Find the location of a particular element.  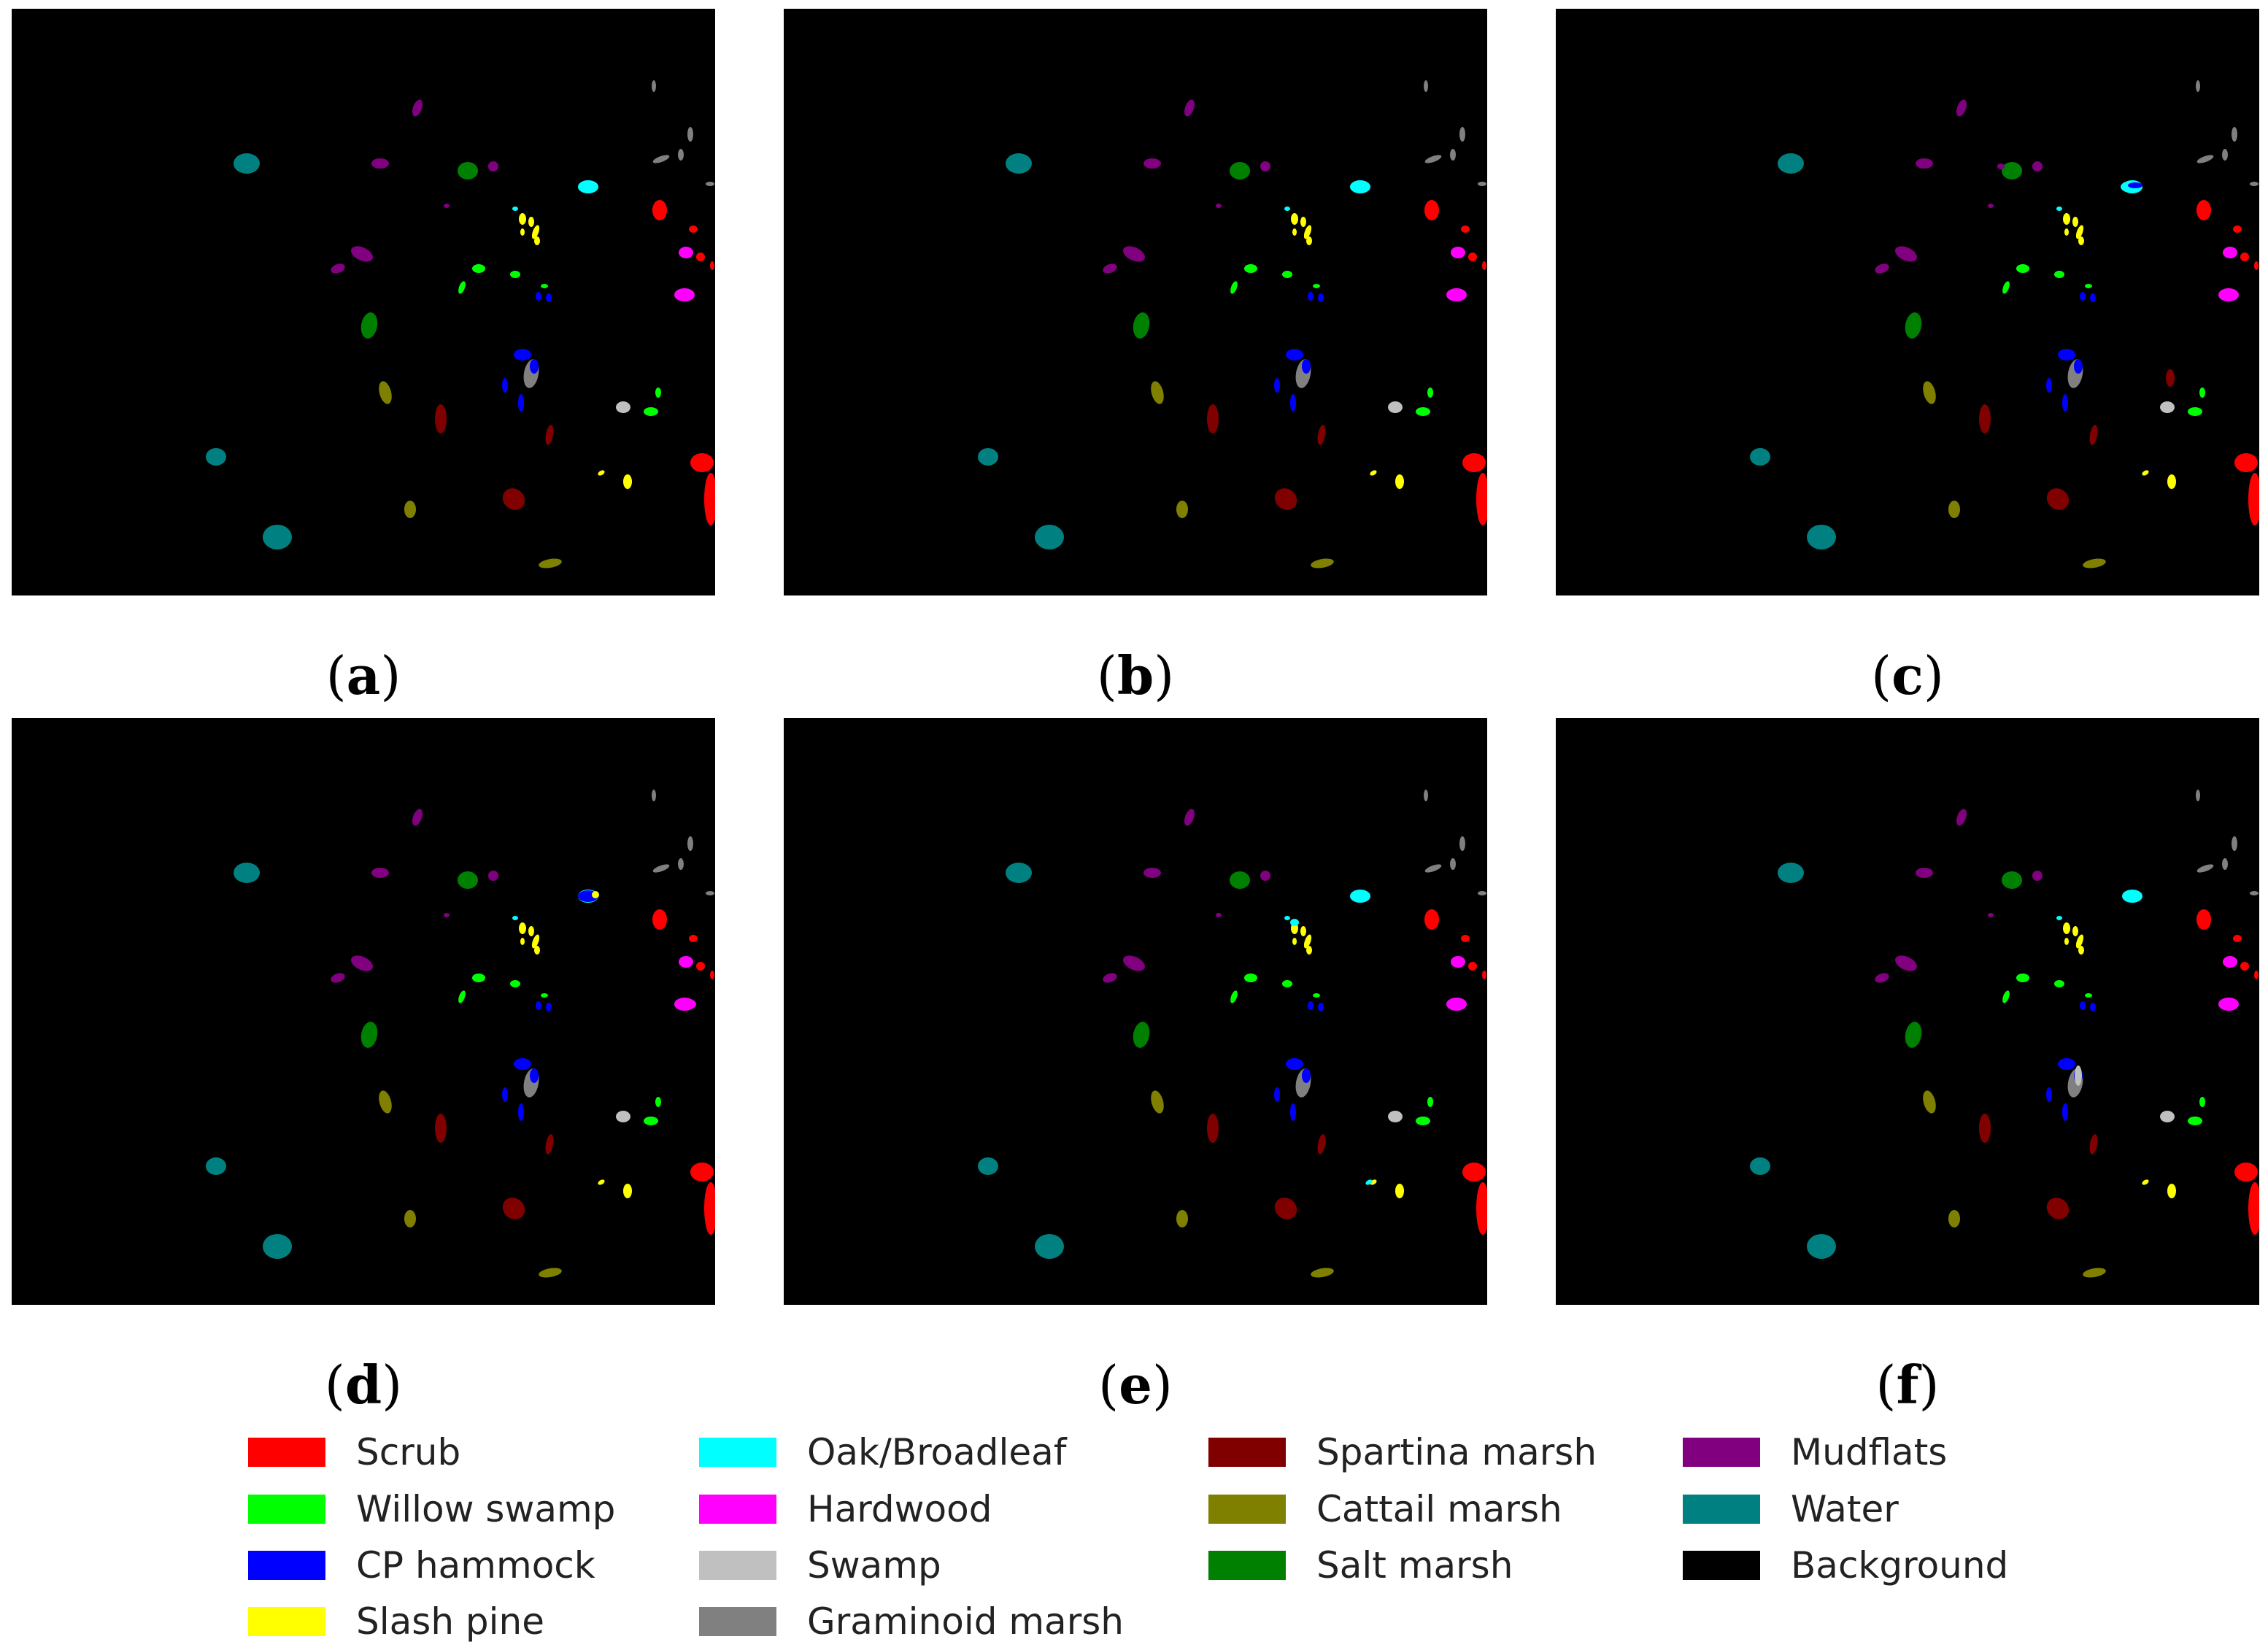

legend-label: Cattail marsh is located at coordinates (1439, 1509).